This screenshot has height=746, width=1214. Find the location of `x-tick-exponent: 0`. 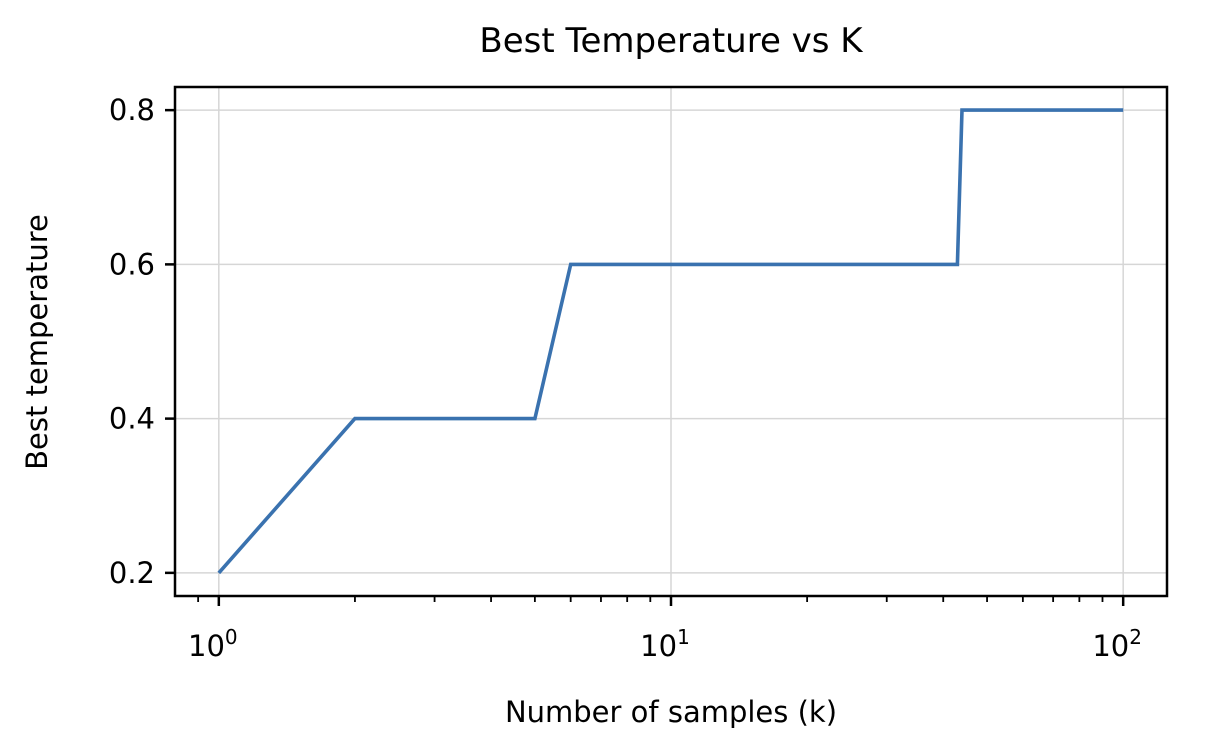

x-tick-exponent: 0 is located at coordinates (231, 637).